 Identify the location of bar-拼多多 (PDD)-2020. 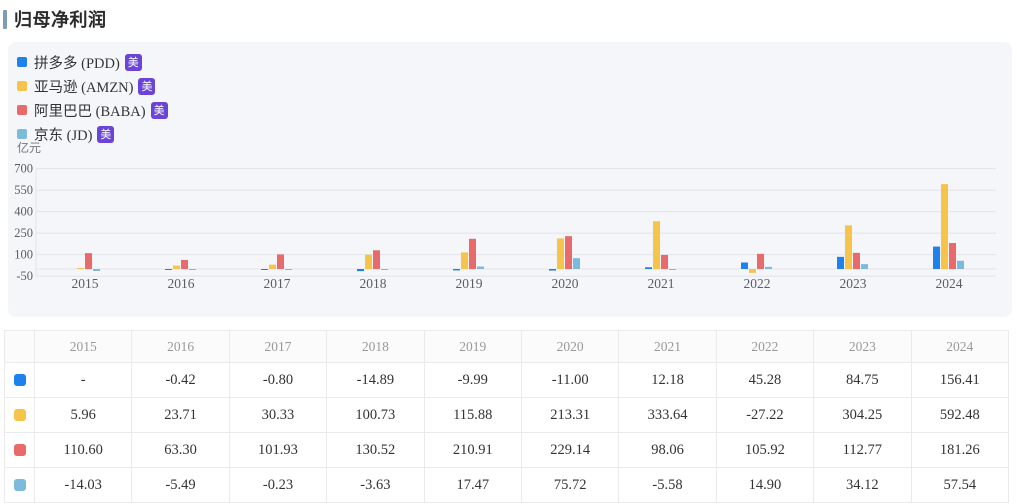
(552, 270).